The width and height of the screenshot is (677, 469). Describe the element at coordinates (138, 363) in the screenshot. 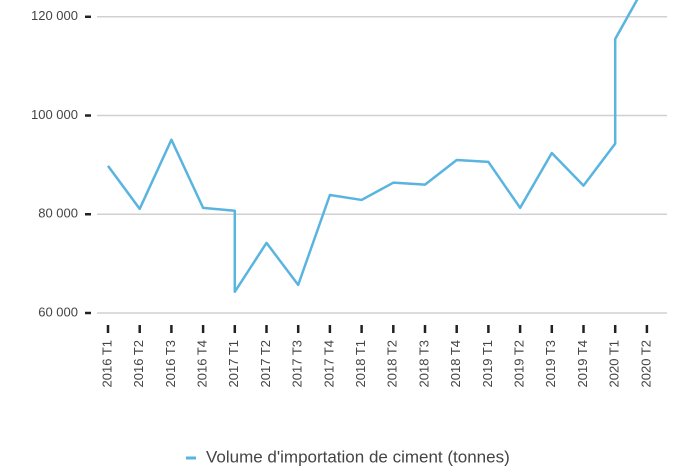

I see `x-tick-label: 2016 T2` at that location.